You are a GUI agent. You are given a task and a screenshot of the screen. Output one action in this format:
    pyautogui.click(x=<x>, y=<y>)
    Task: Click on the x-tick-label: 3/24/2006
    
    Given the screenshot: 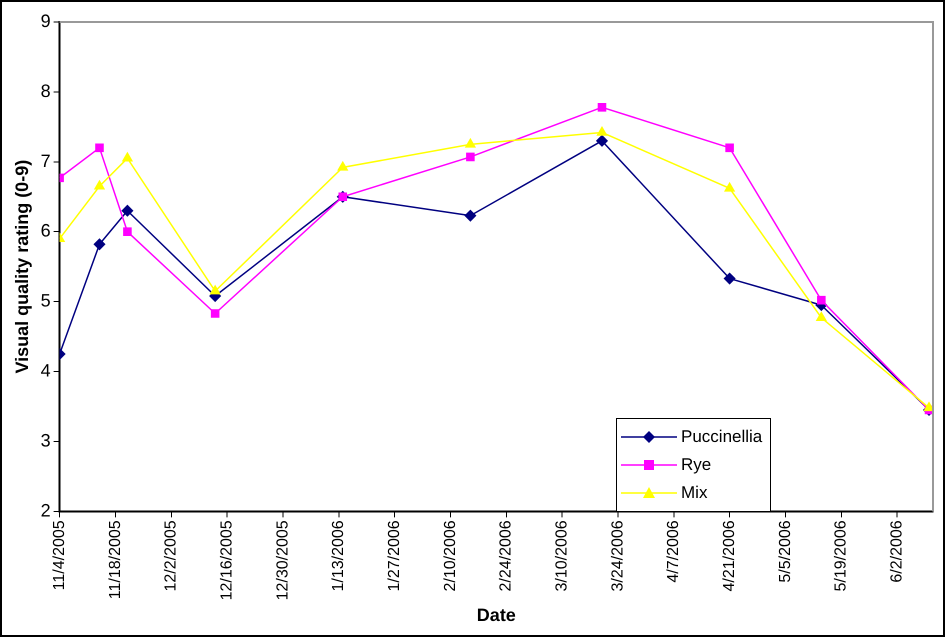 What is the action you would take?
    pyautogui.click(x=617, y=556)
    